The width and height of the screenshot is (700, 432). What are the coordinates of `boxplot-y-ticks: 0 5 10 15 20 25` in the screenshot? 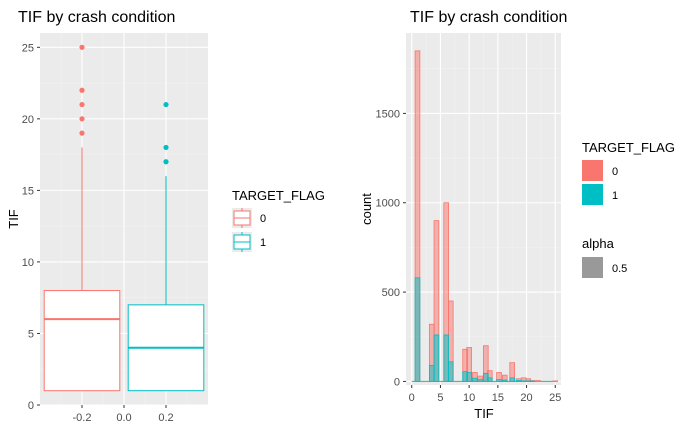 It's located at (31, 227).